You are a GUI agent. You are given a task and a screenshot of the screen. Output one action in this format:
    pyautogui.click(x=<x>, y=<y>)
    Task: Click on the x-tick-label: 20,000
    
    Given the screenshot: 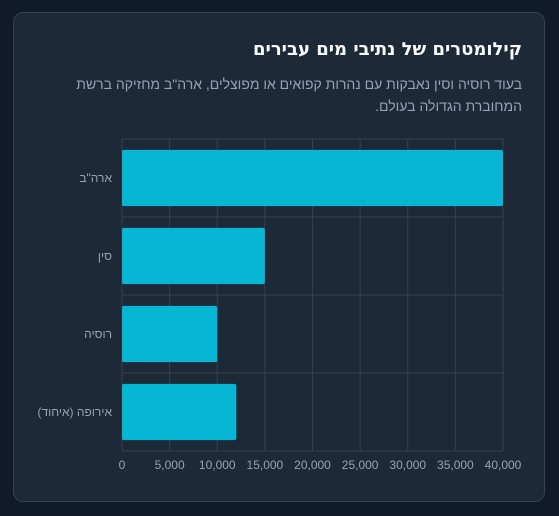 What is the action you would take?
    pyautogui.click(x=312, y=465)
    